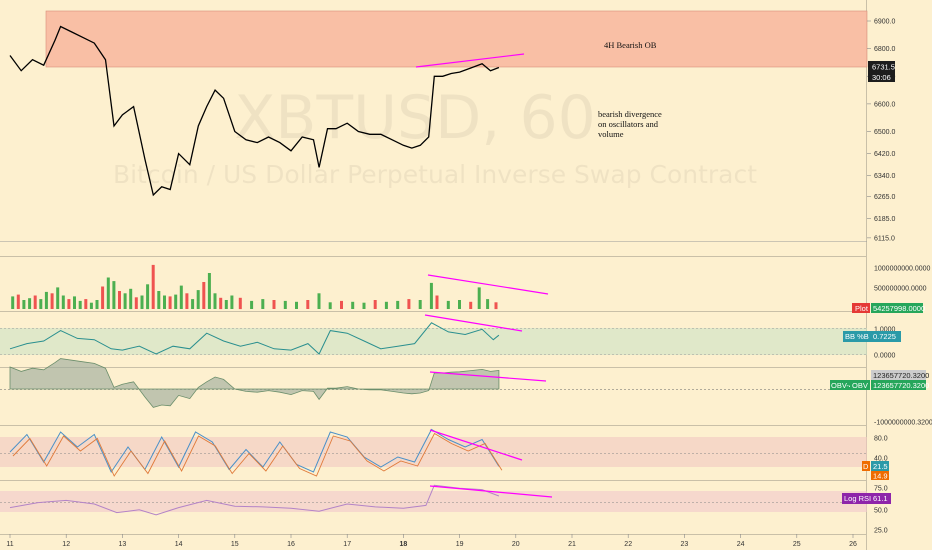  I want to click on volume-tag-value: 54257998.0000, so click(899, 308).